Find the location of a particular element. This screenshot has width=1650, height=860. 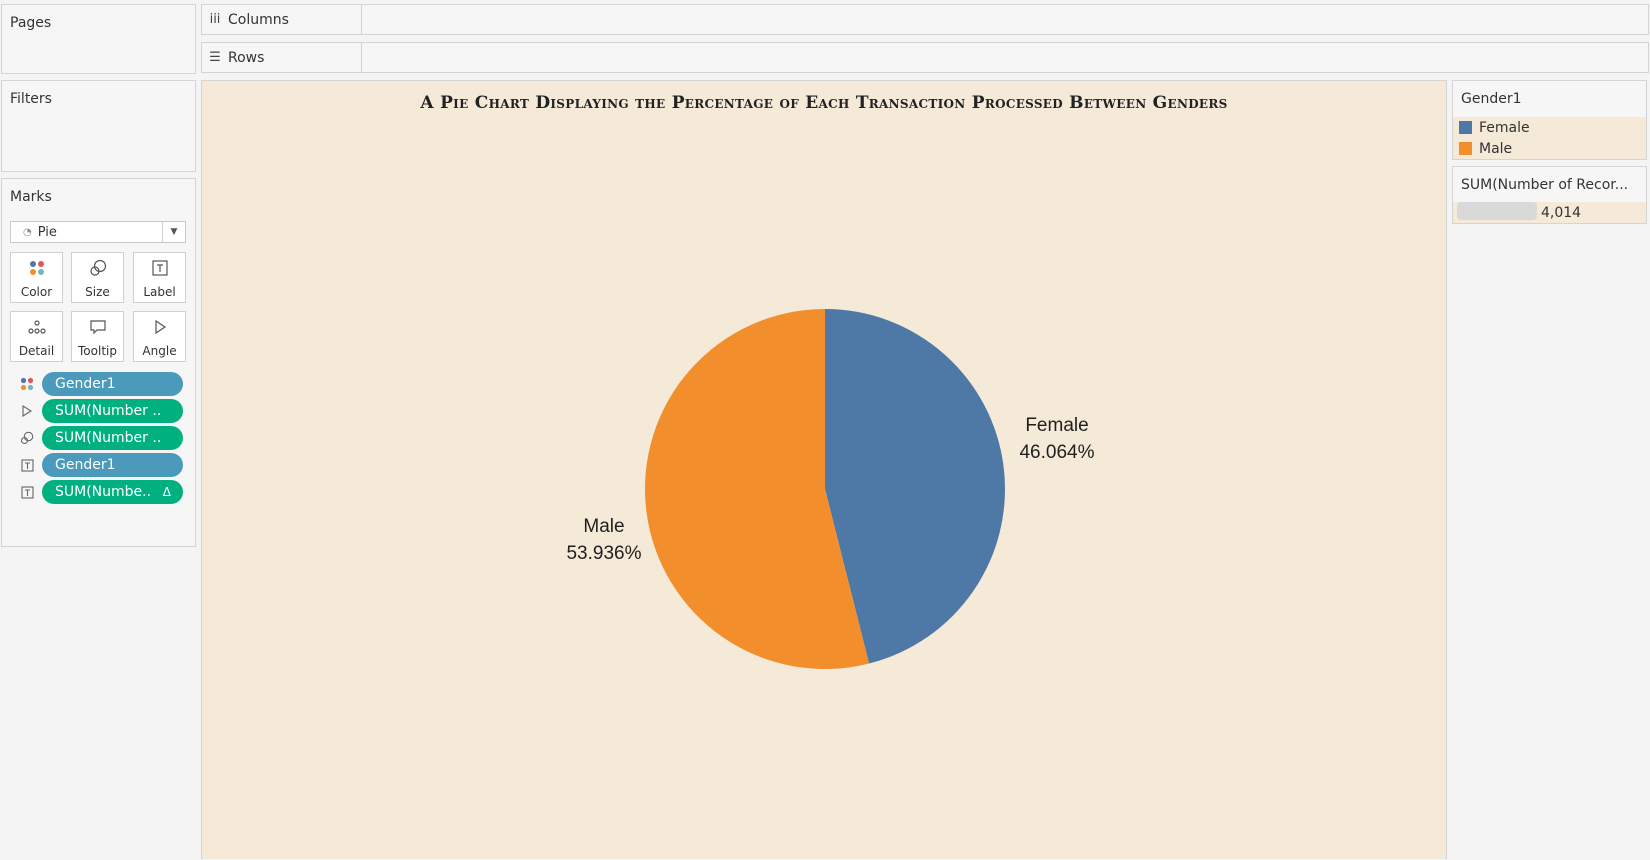

pill-row-size: SUM(Number .. is located at coordinates (101, 438).